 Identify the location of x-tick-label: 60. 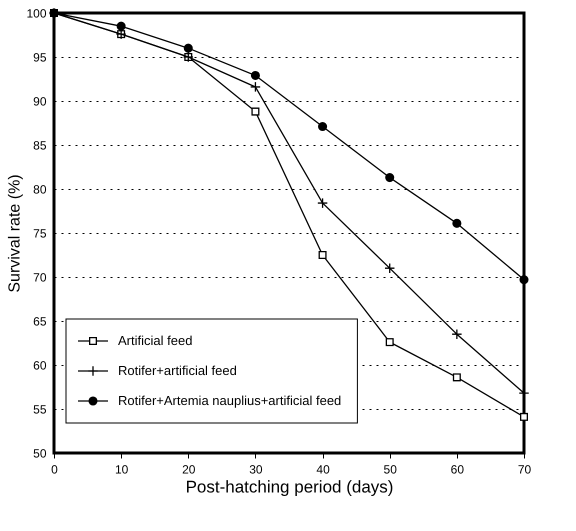
(457, 469).